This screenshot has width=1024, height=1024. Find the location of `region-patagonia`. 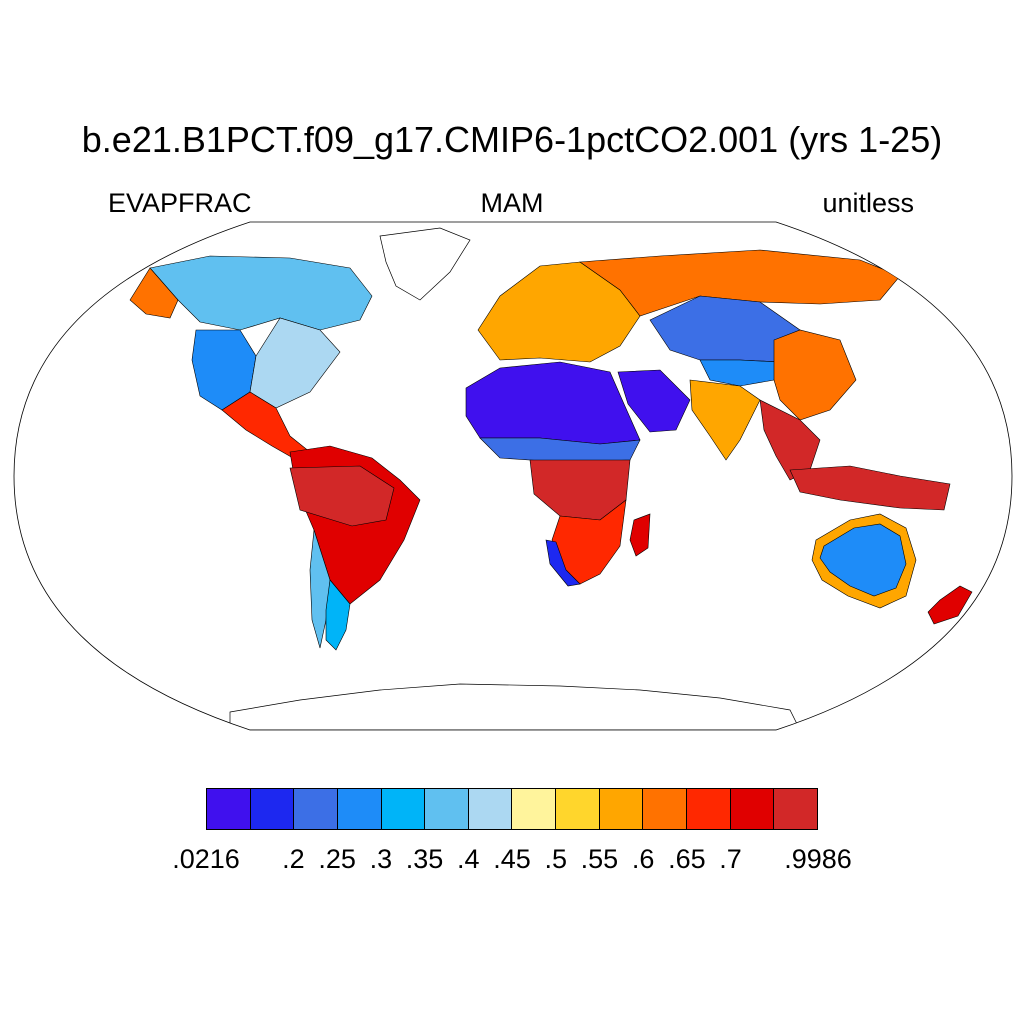

region-patagonia is located at coordinates (338, 615).